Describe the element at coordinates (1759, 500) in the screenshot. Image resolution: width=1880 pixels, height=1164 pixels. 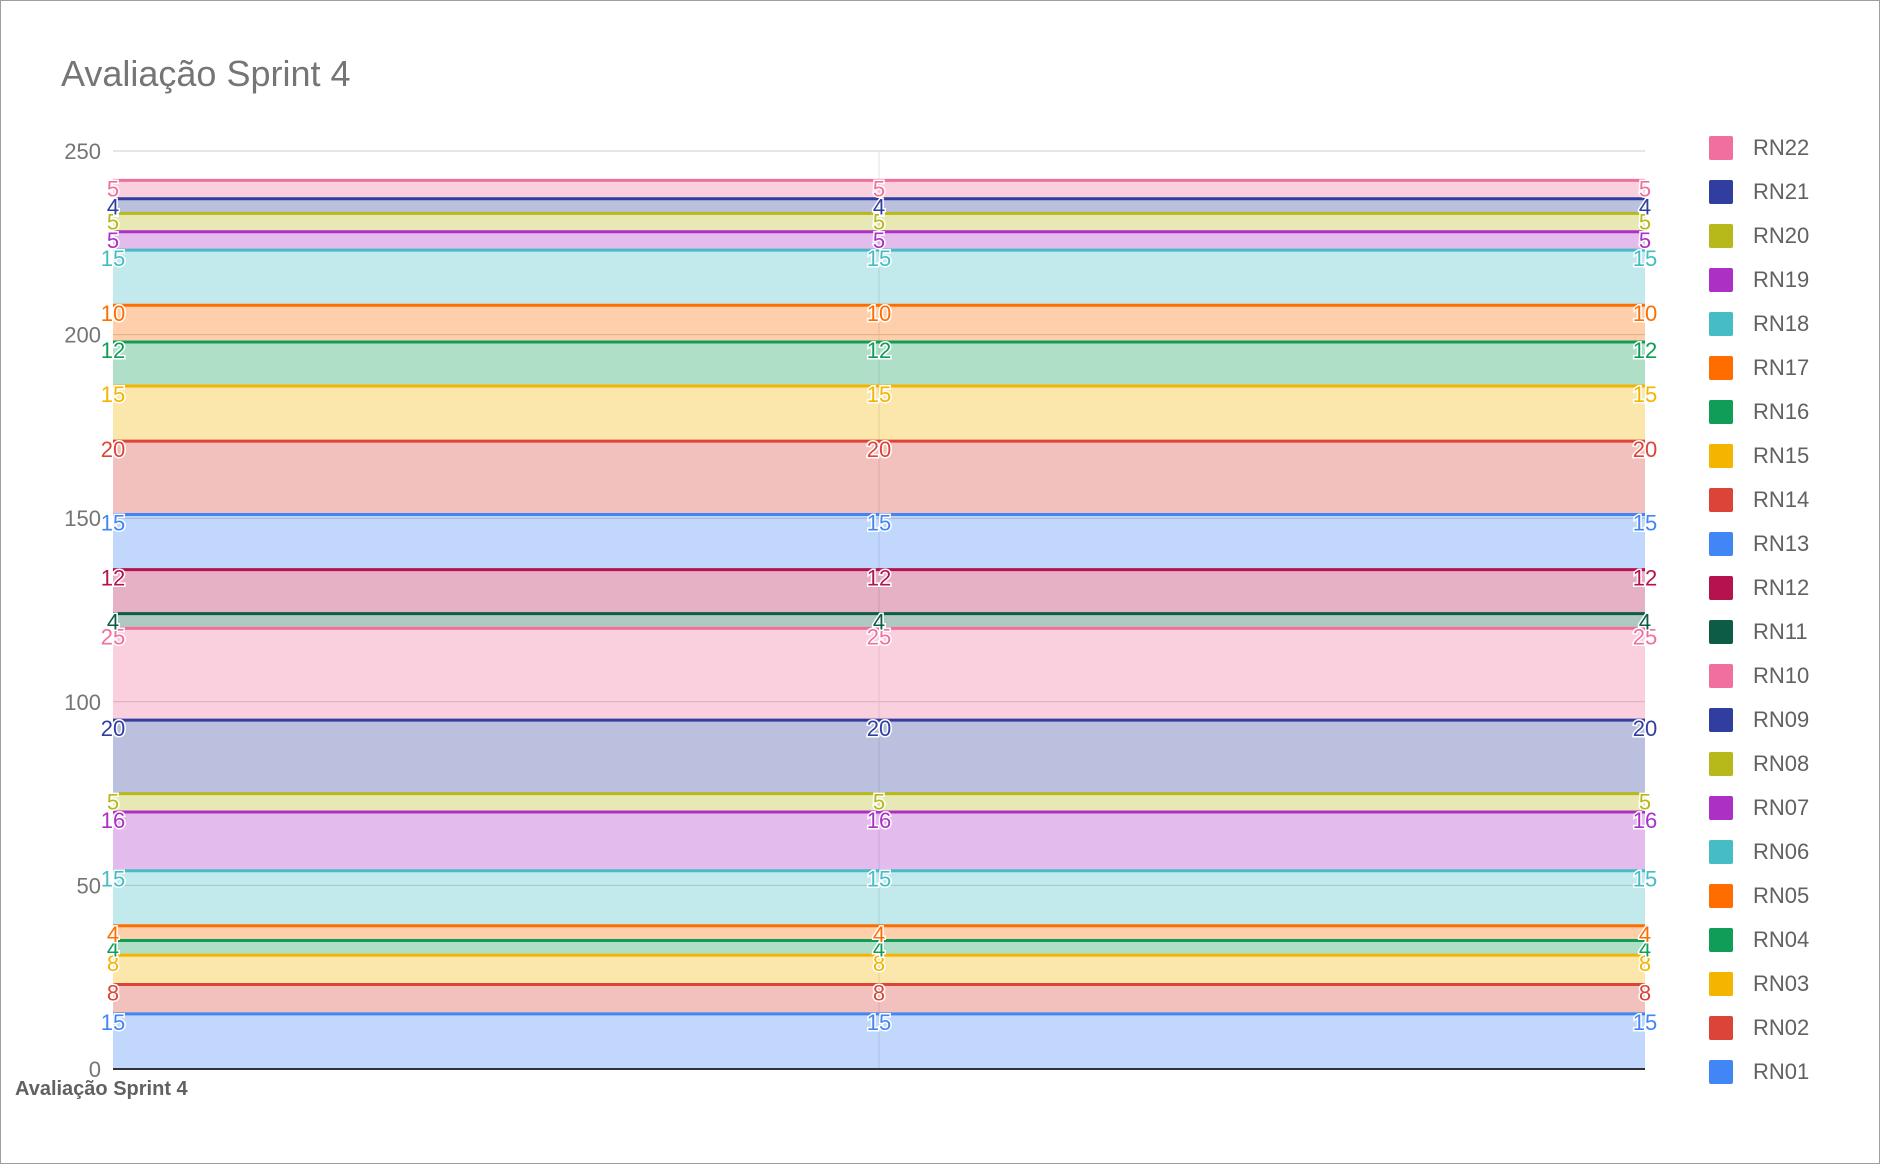
I see `legend-item-rn14: RN14` at that location.